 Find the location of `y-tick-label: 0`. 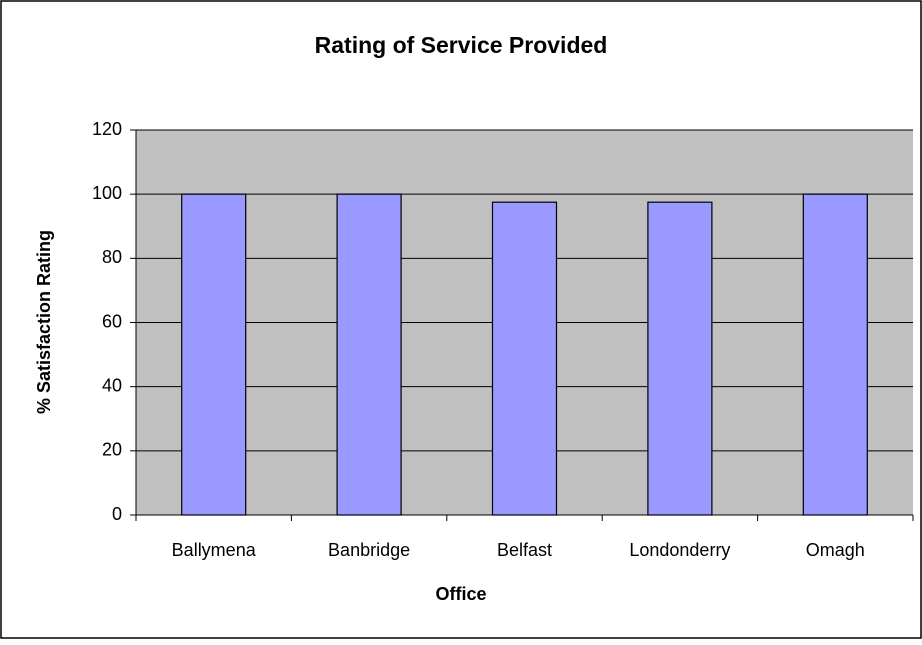

y-tick-label: 0 is located at coordinates (117, 514).